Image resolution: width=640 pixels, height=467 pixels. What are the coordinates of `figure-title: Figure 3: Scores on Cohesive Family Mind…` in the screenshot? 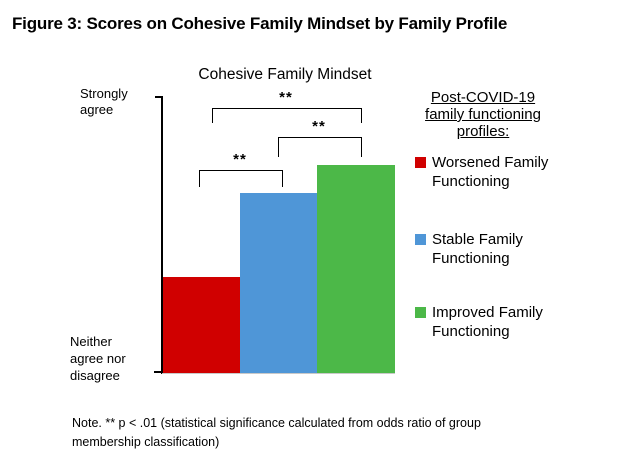 It's located at (260, 23).